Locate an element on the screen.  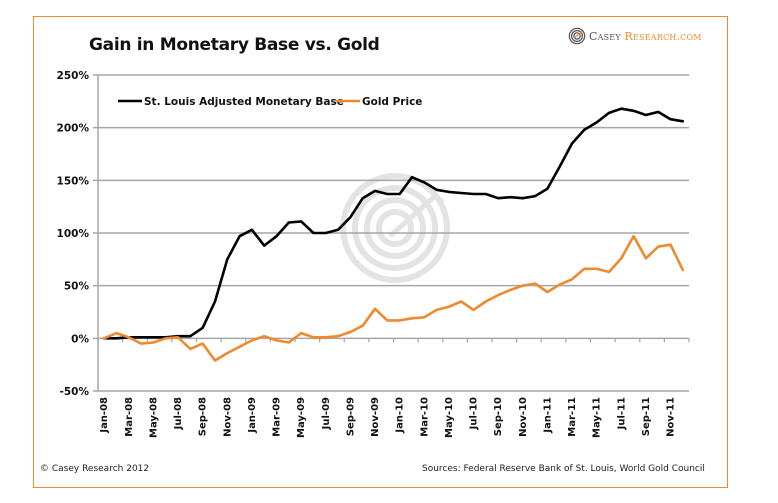
chart-title: Gain in Monetary Base vs. Gold is located at coordinates (234, 45).